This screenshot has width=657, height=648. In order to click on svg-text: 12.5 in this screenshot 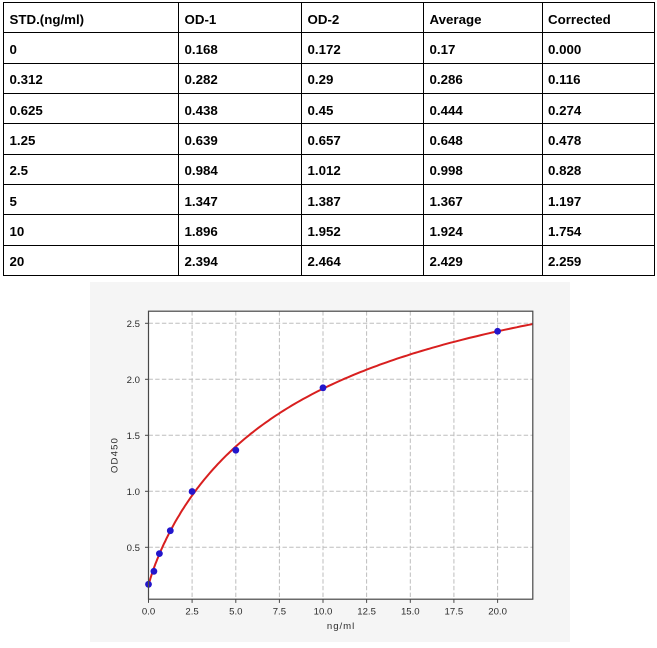, I will do `click(366, 612)`.